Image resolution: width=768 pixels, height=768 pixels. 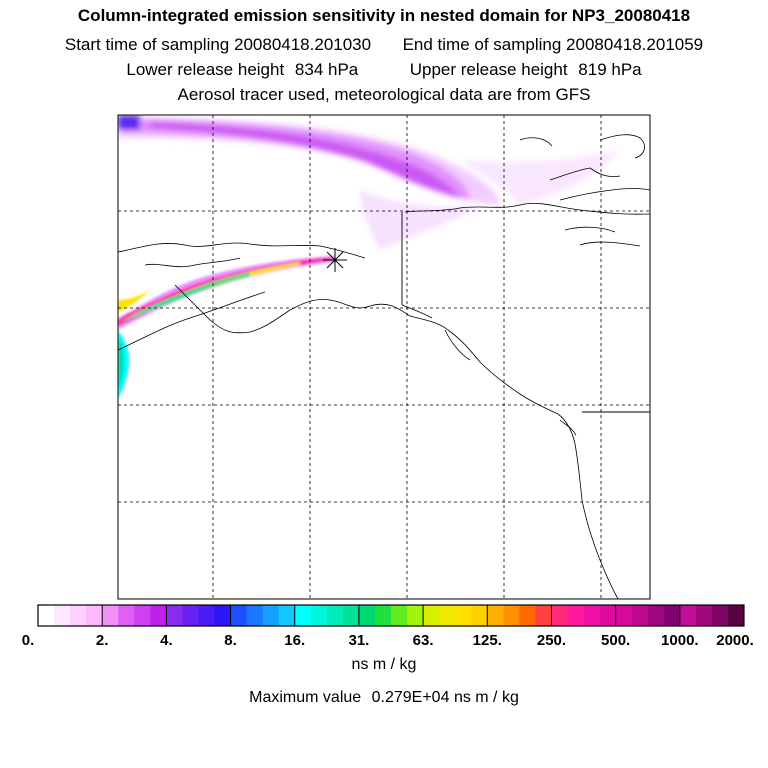 What do you see at coordinates (384, 664) in the screenshot?
I see `colorbar-units: ns m / kg` at bounding box center [384, 664].